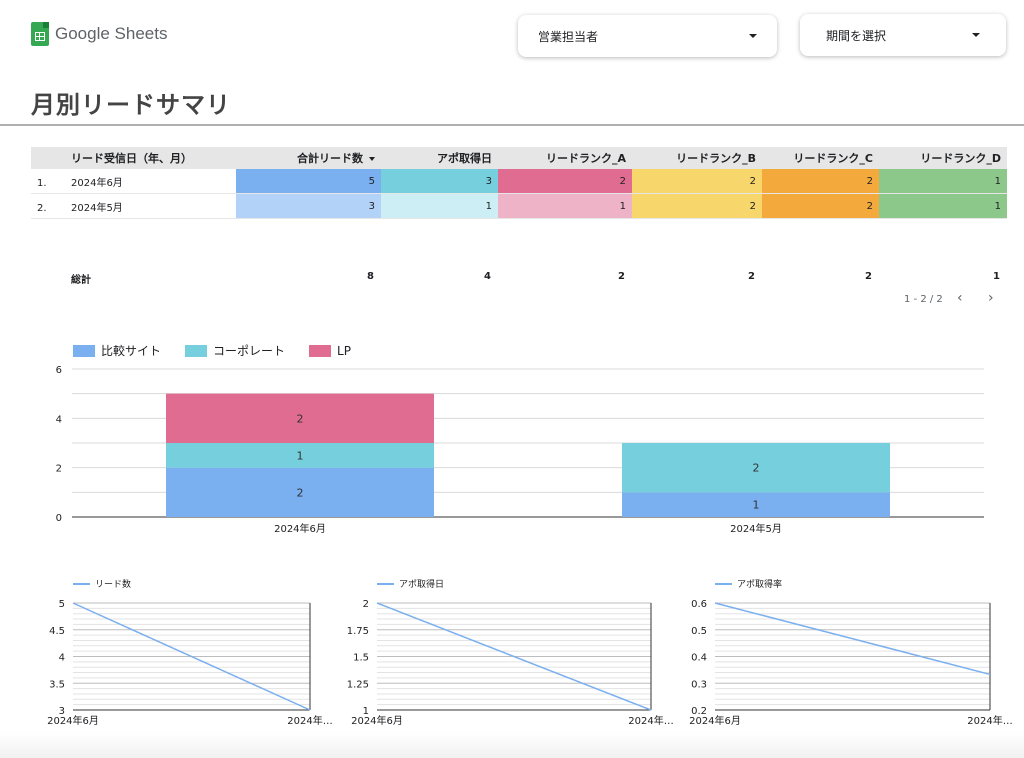 The height and width of the screenshot is (758, 1024). What do you see at coordinates (361, 658) in the screenshot?
I see `y-tick-label: 1.5` at bounding box center [361, 658].